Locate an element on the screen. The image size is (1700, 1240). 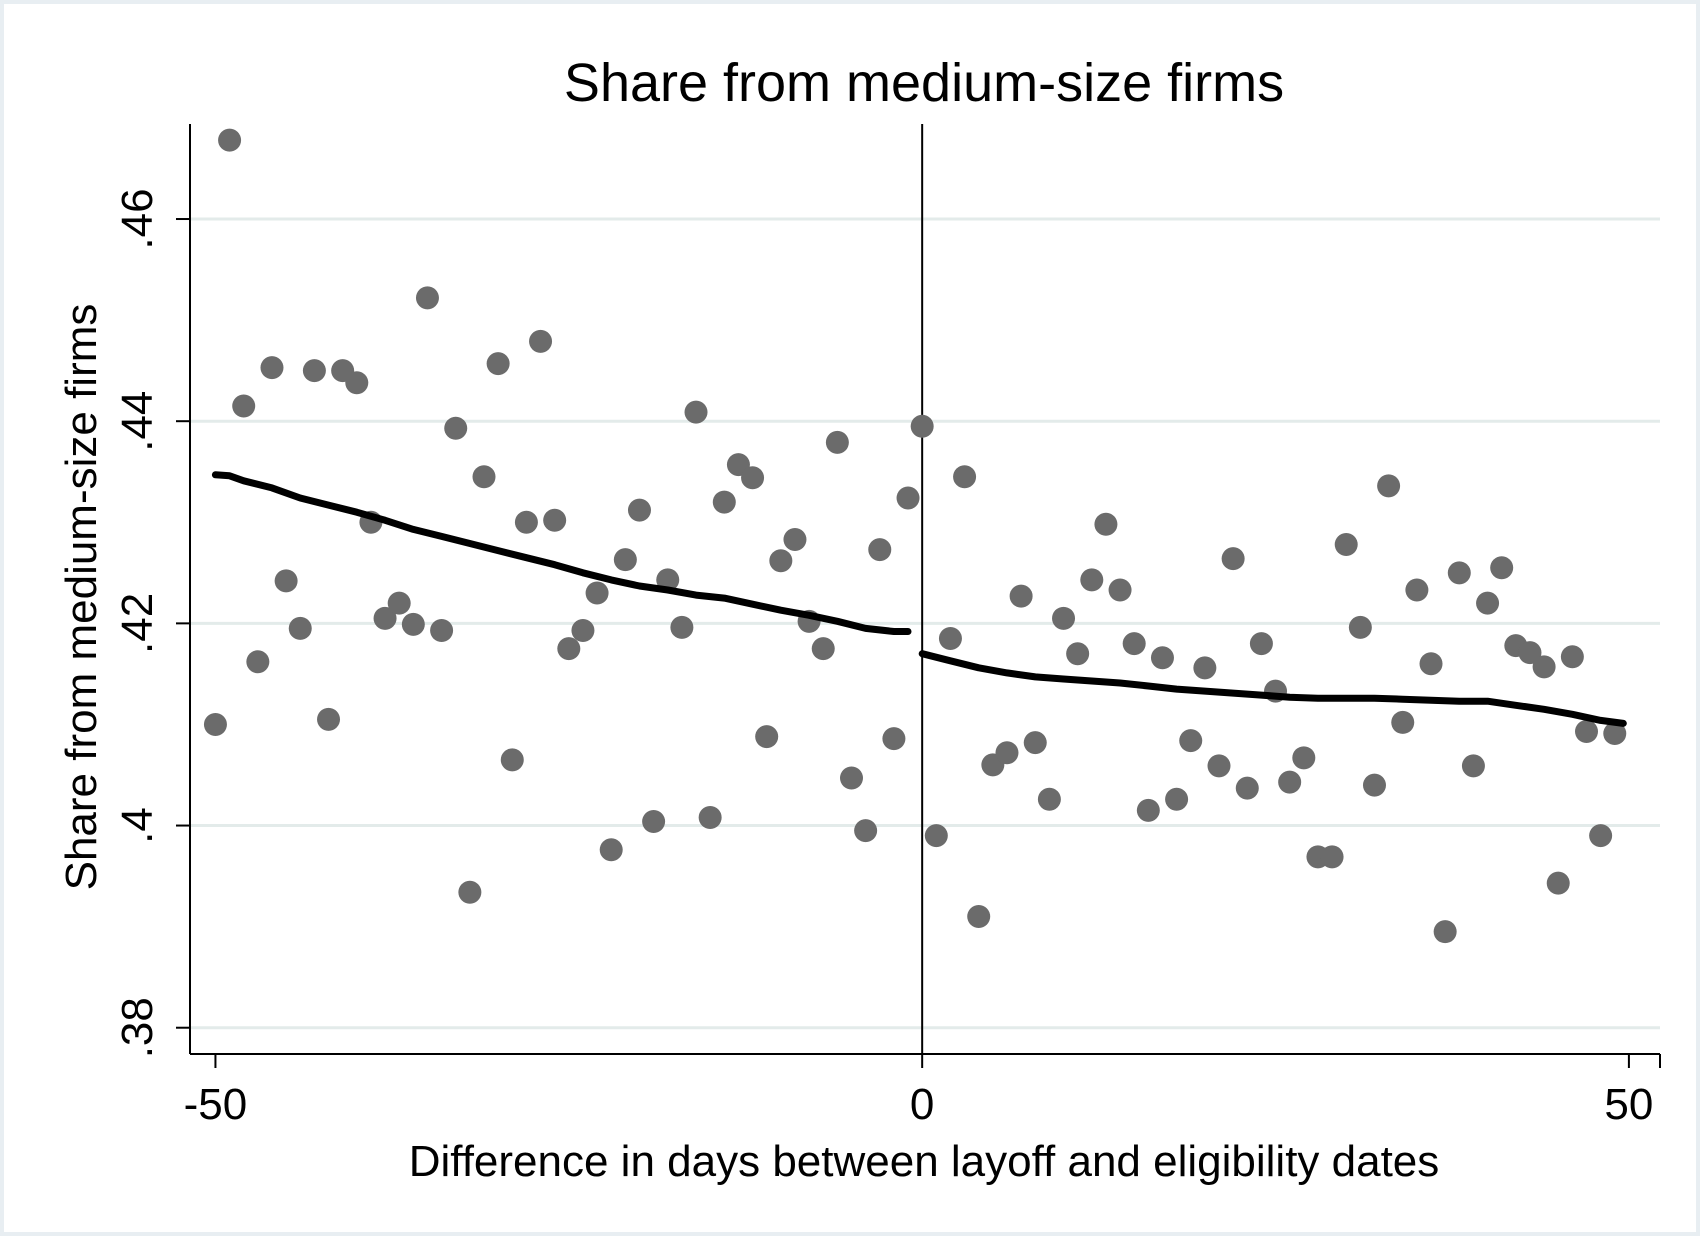
y-tick-label: .4 is located at coordinates (137, 825).